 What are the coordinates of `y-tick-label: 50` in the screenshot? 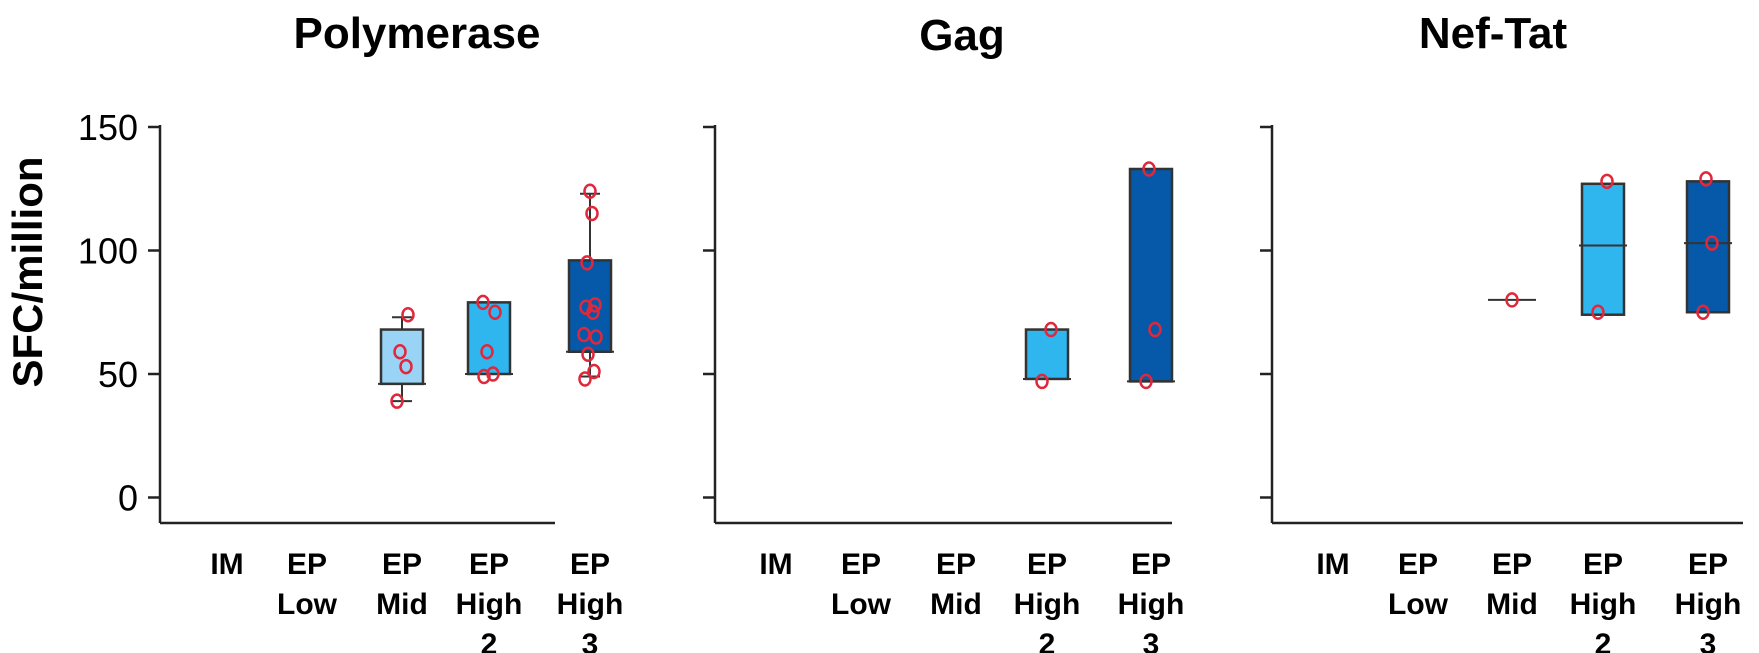 It's located at (118, 374).